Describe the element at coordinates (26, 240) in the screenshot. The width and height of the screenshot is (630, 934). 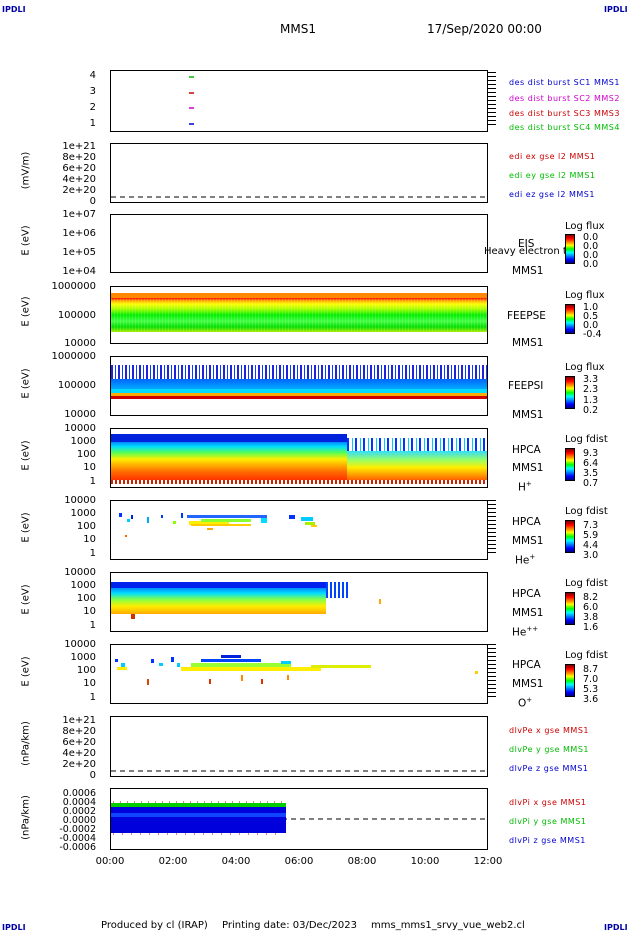
I see `p3-ylabel: E (eV)` at that location.